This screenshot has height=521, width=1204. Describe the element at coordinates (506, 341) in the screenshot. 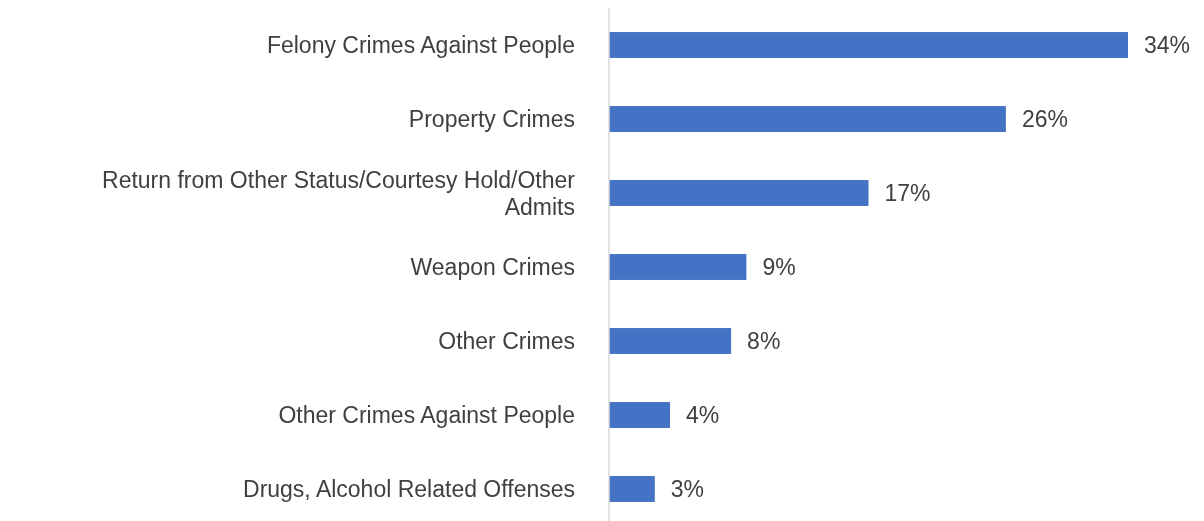

I see `y-tick-label: Other Crimes` at that location.